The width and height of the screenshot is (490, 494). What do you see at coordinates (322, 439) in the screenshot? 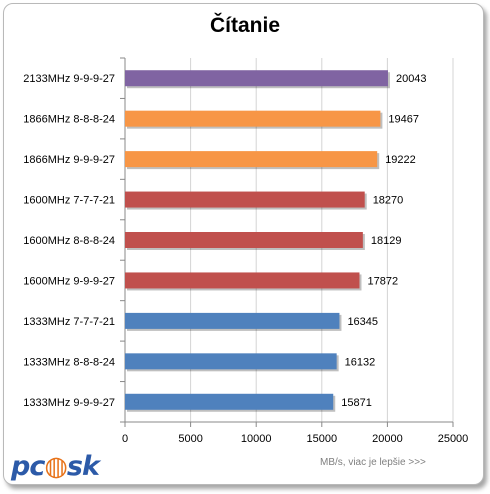
I see `x-tick-label: 15000` at bounding box center [322, 439].